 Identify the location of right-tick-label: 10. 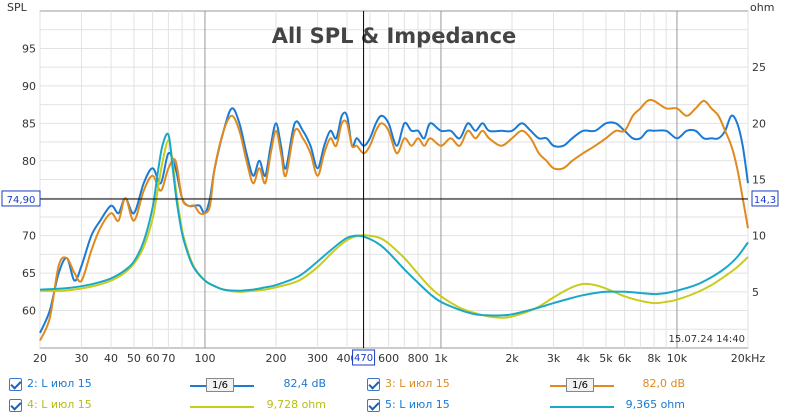
(759, 236).